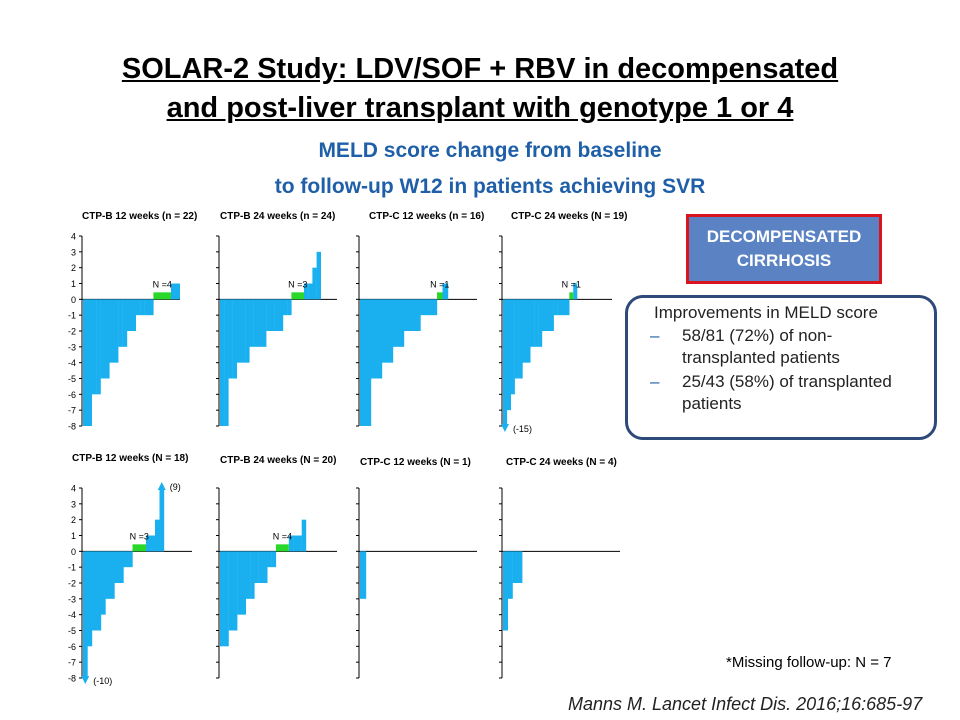  I want to click on improvement-item: – 25/43 (58%) of transplanted patients, so click(787, 393).